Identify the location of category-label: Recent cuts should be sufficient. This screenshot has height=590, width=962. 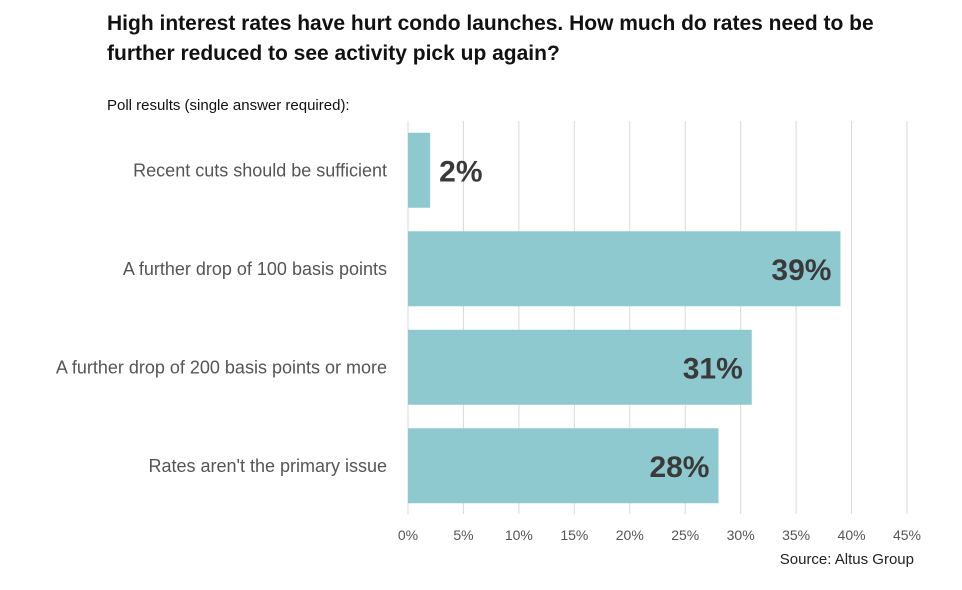
(260, 170).